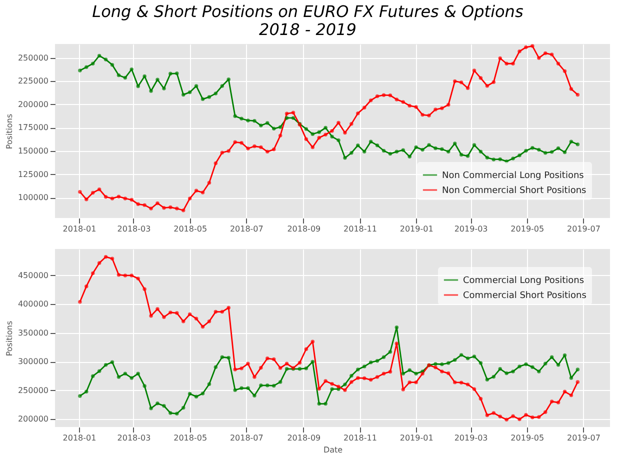  I want to click on y-tick-label: 350000, so click(33, 333).